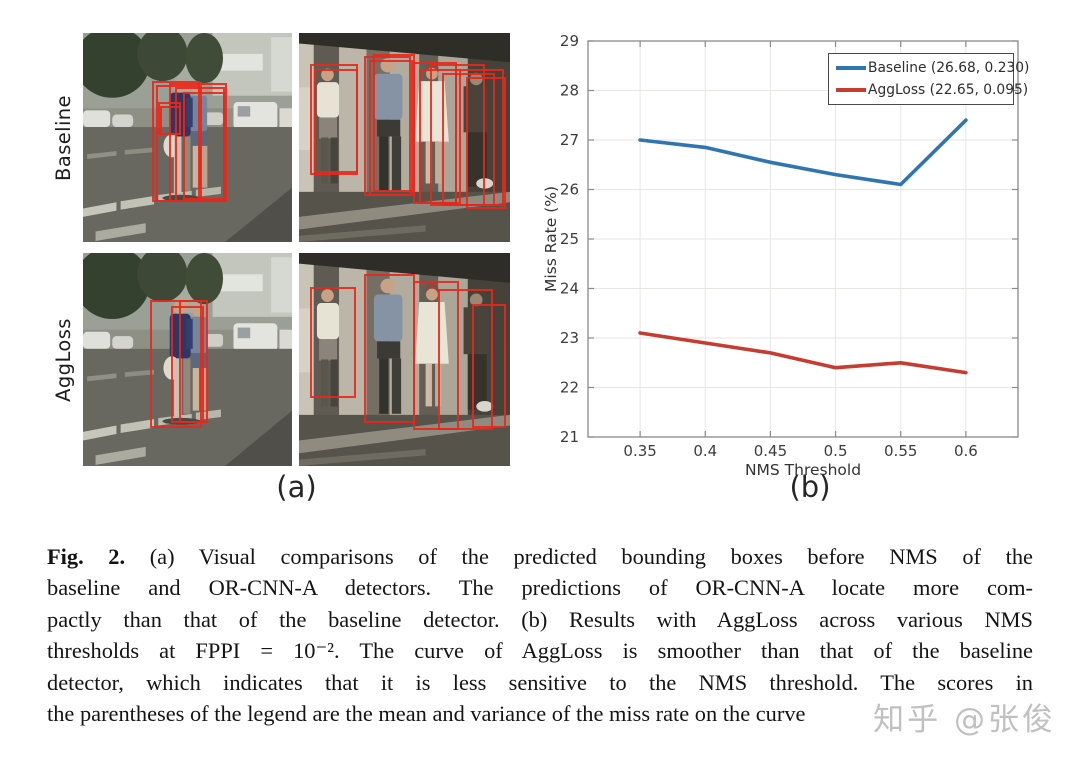 Image resolution: width=1080 pixels, height=762 pixels. What do you see at coordinates (63, 360) in the screenshot?
I see `row-label-aggloss: AggLoss` at bounding box center [63, 360].